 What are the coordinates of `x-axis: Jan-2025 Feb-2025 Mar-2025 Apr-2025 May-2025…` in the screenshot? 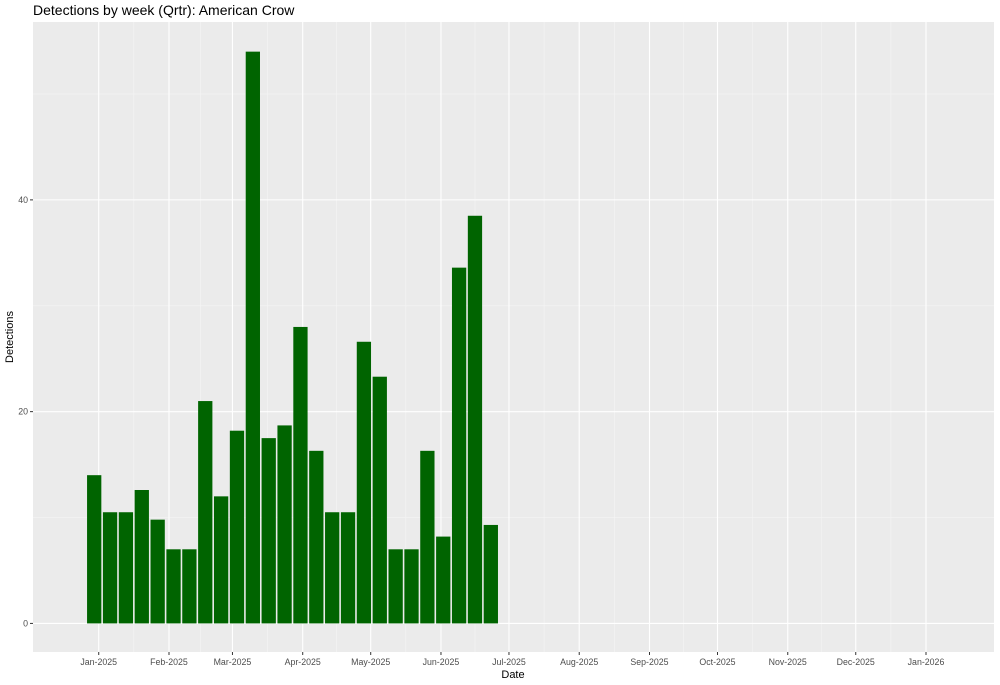 It's located at (512, 659).